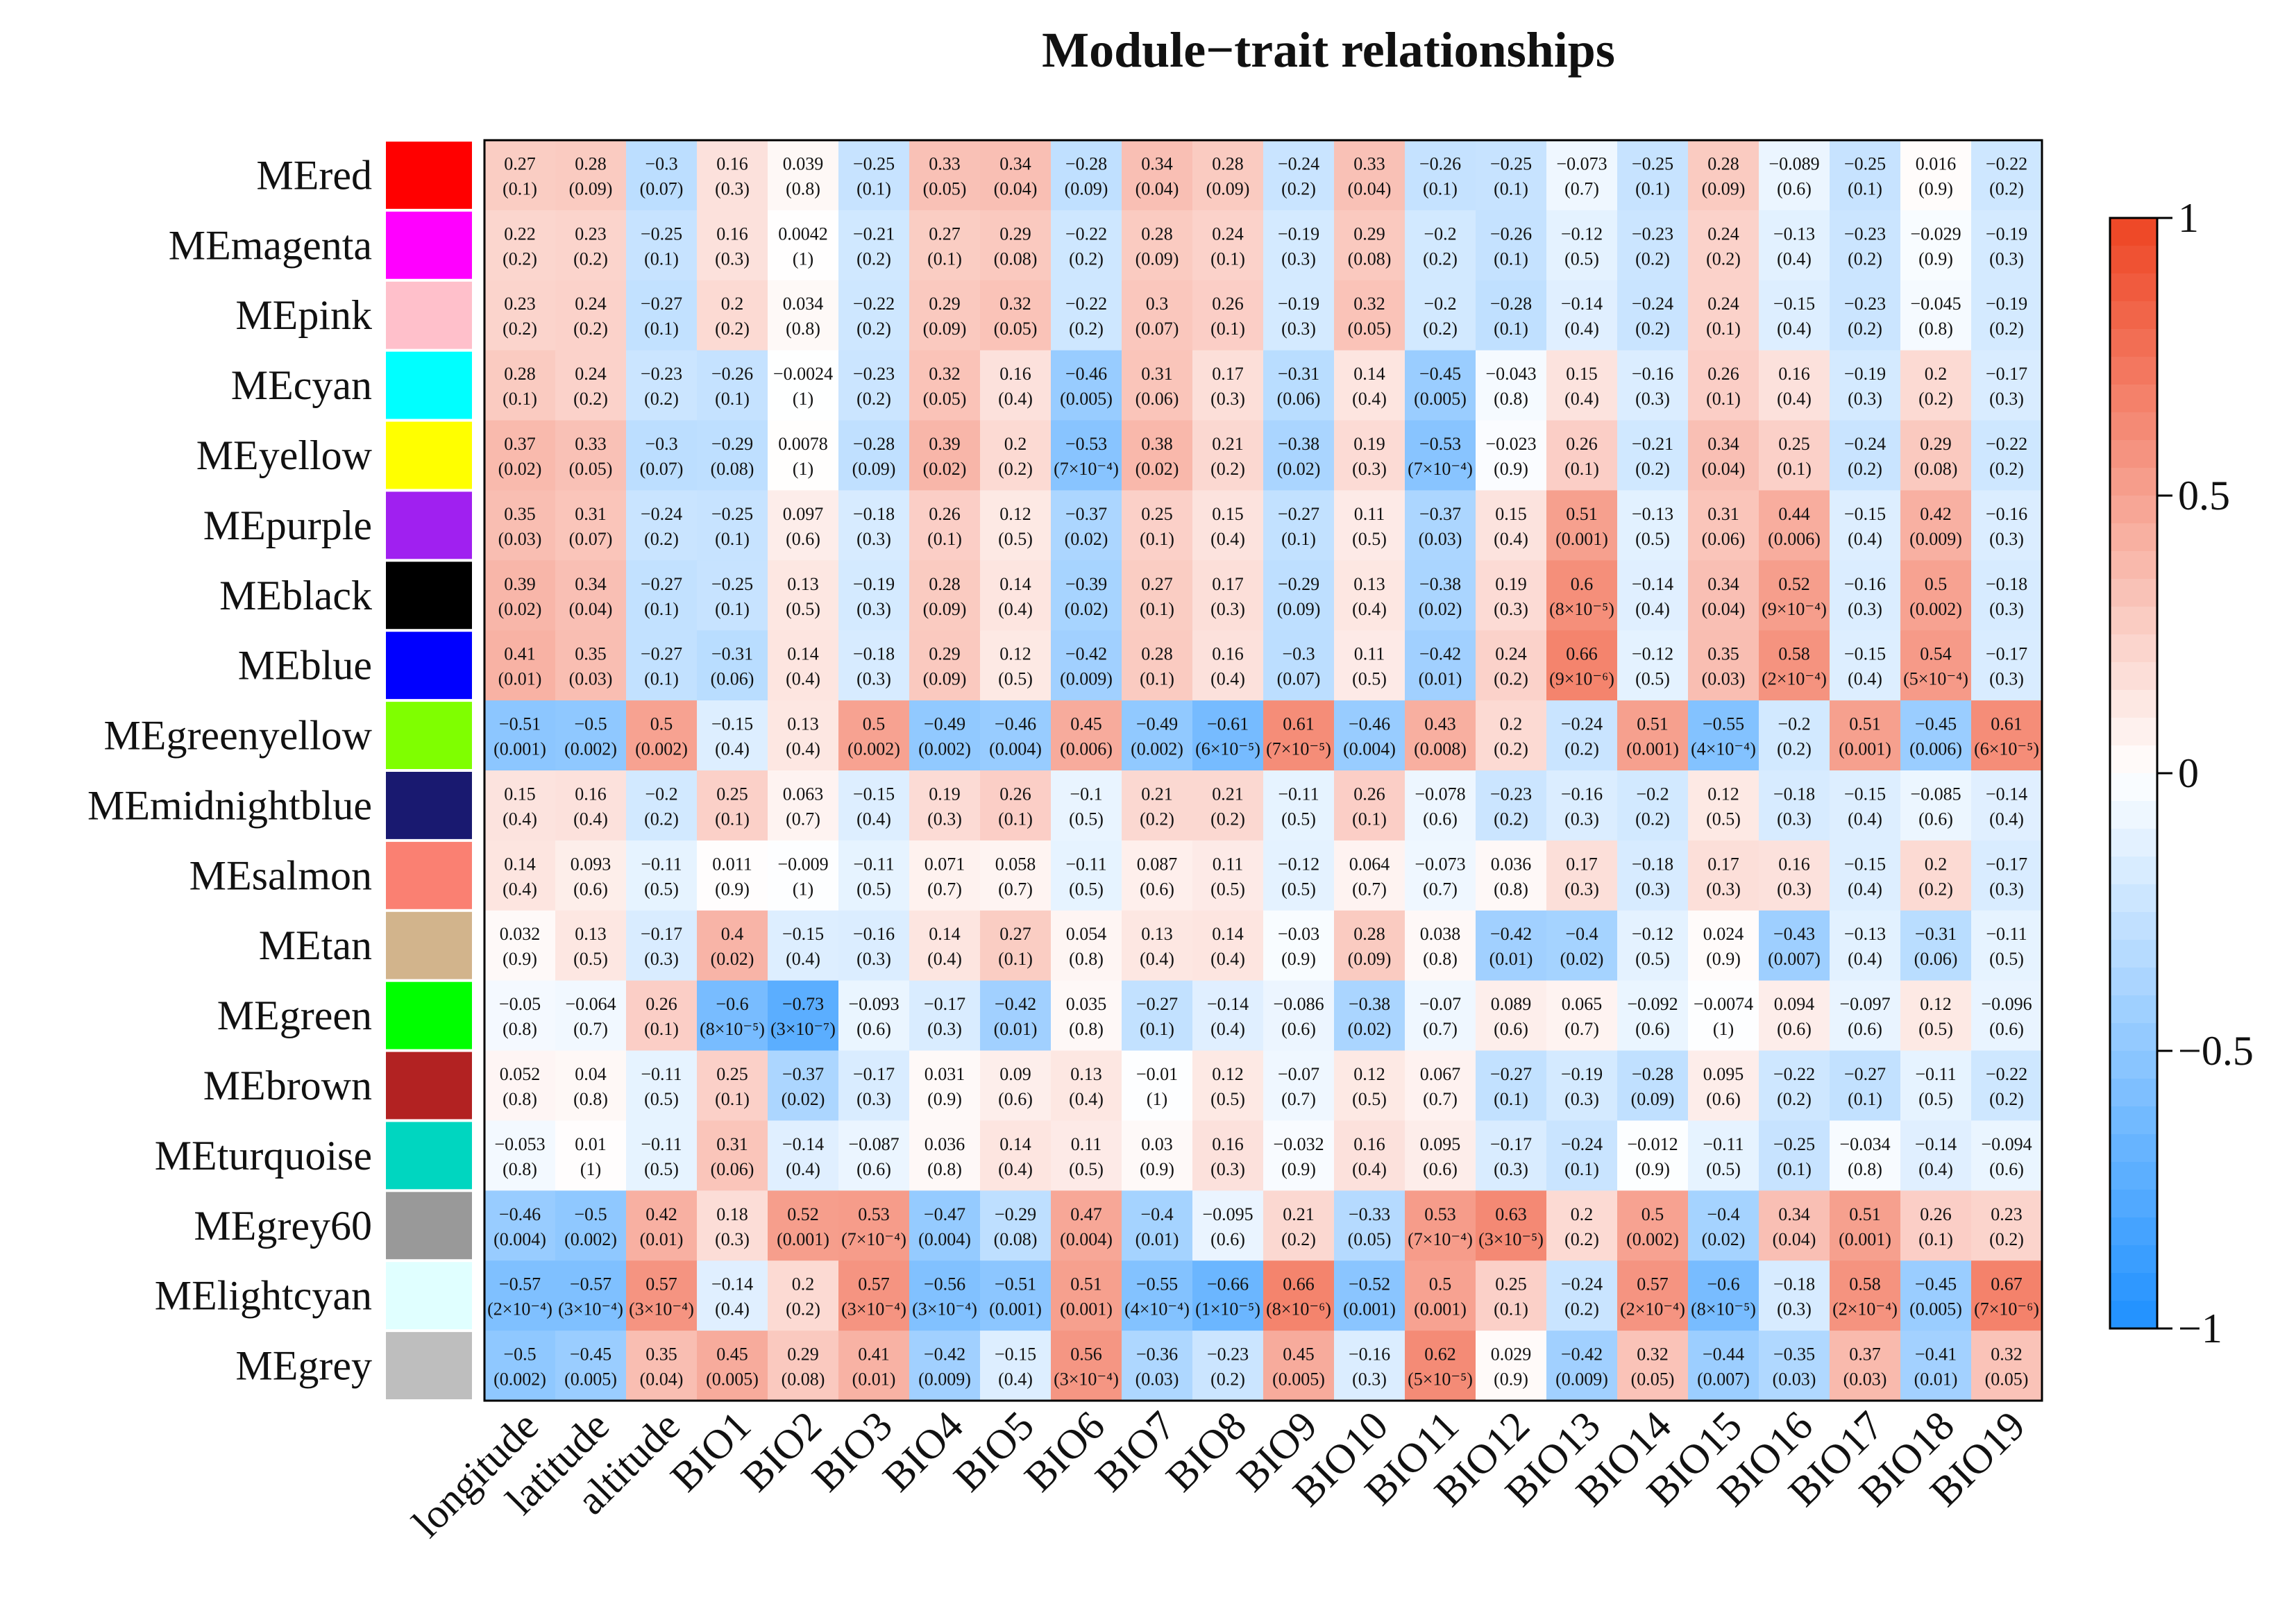 The height and width of the screenshot is (1620, 2296). What do you see at coordinates (945, 794) in the screenshot?
I see `cell-correlation: 0.19` at bounding box center [945, 794].